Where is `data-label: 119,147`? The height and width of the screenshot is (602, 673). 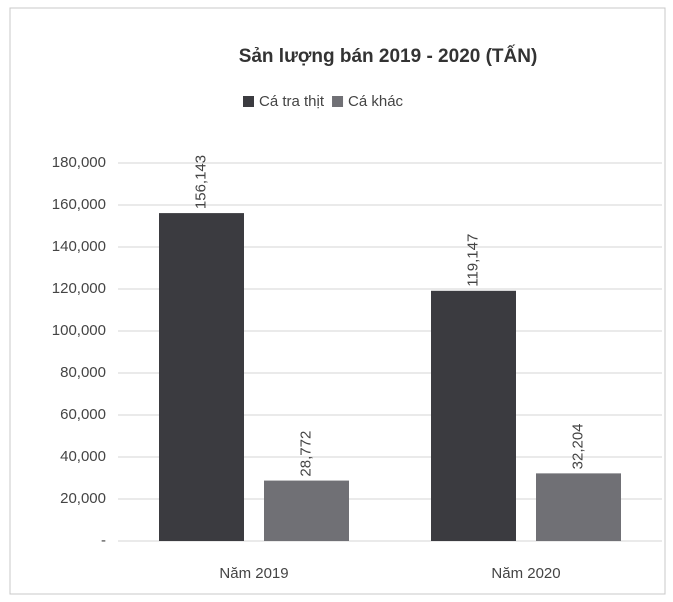
data-label: 119,147 is located at coordinates (472, 260).